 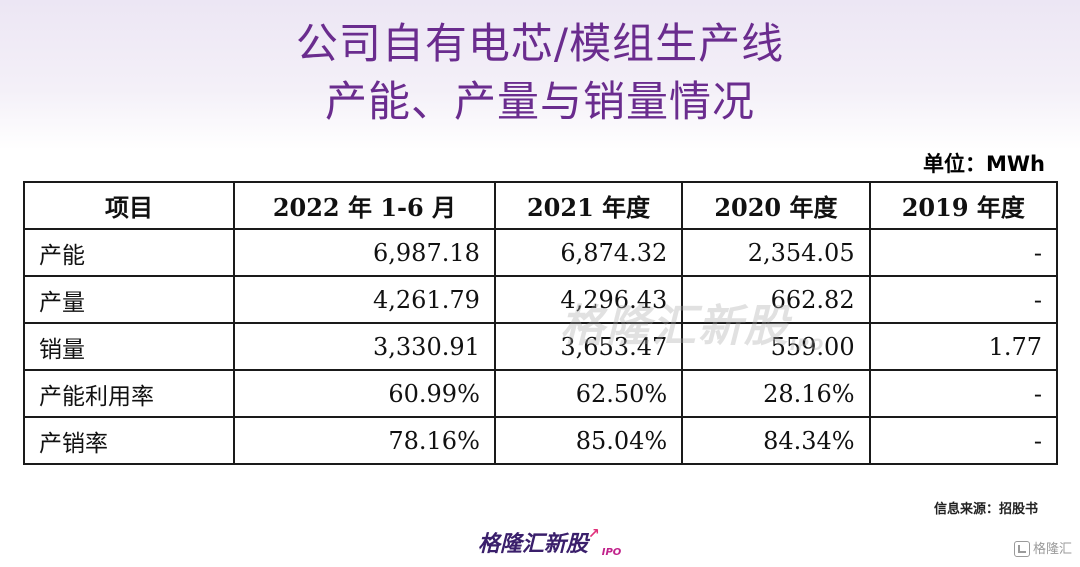 I want to click on table-cell: 4,296.43, so click(x=588, y=299).